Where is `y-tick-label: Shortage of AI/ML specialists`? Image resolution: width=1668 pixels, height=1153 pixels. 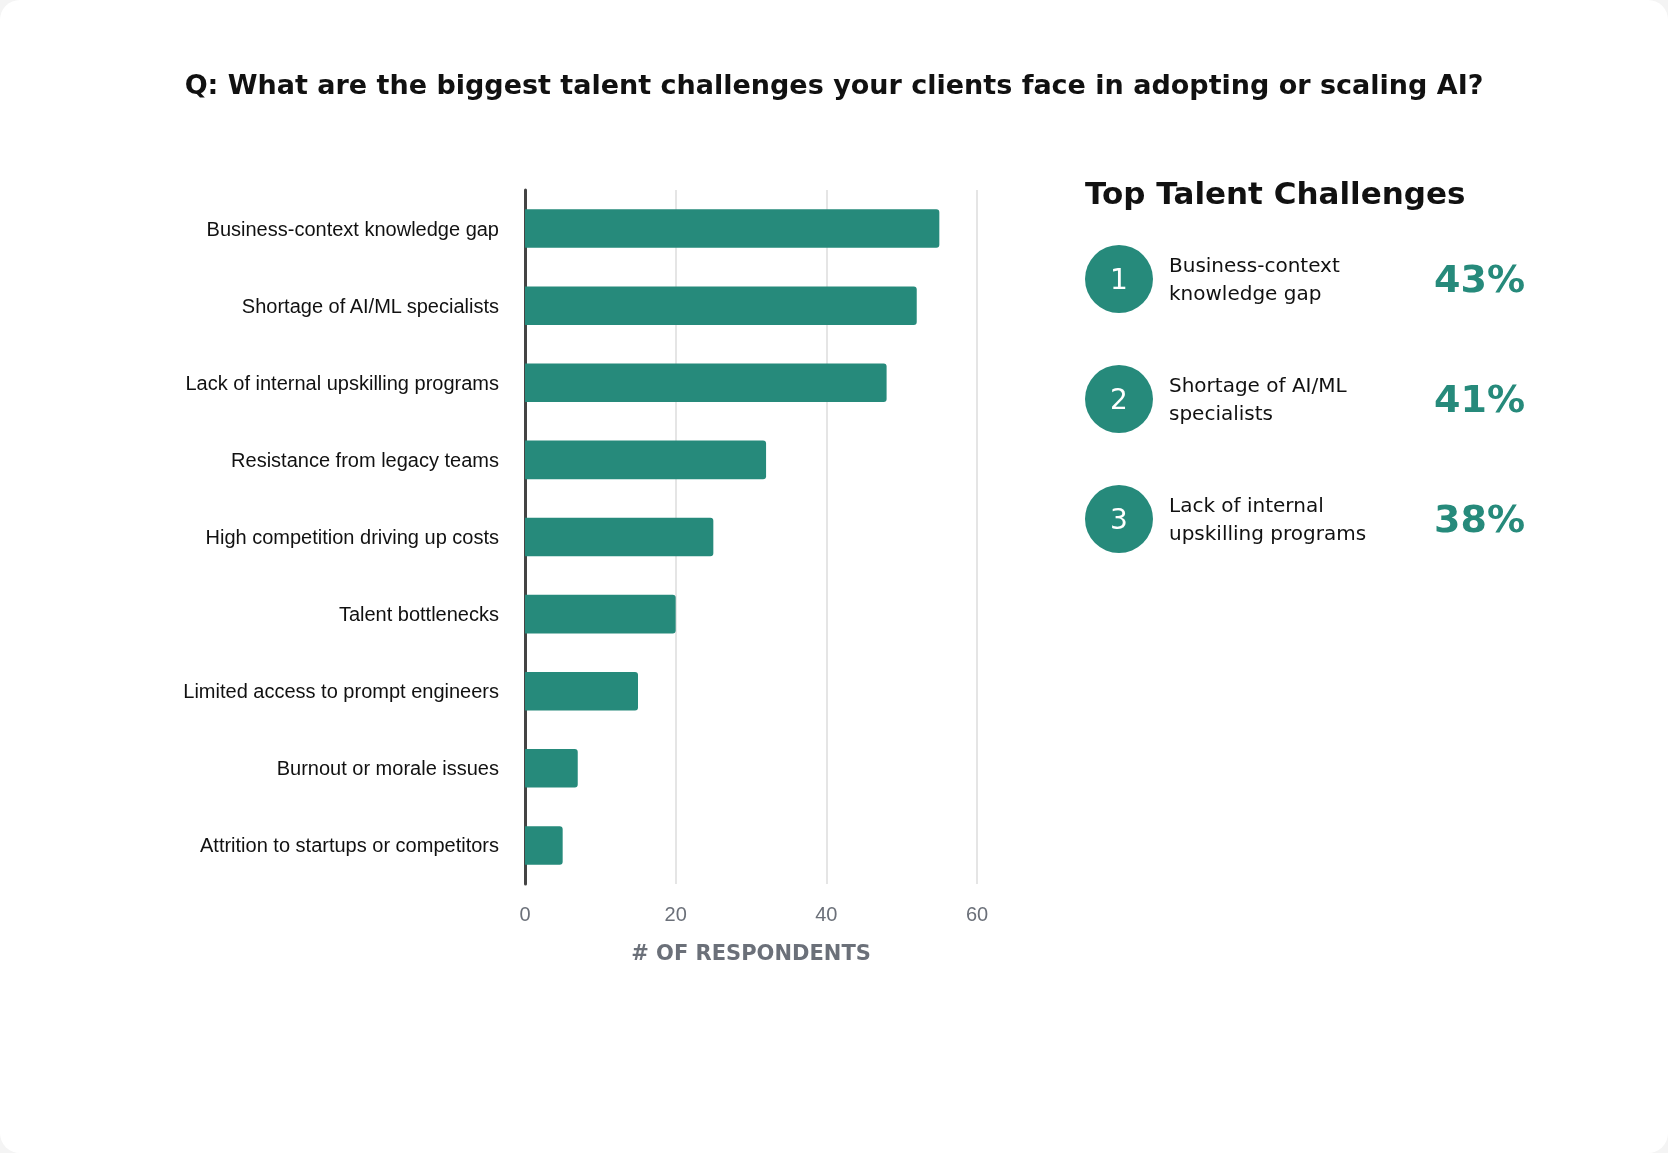 y-tick-label: Shortage of AI/ML specialists is located at coordinates (370, 305).